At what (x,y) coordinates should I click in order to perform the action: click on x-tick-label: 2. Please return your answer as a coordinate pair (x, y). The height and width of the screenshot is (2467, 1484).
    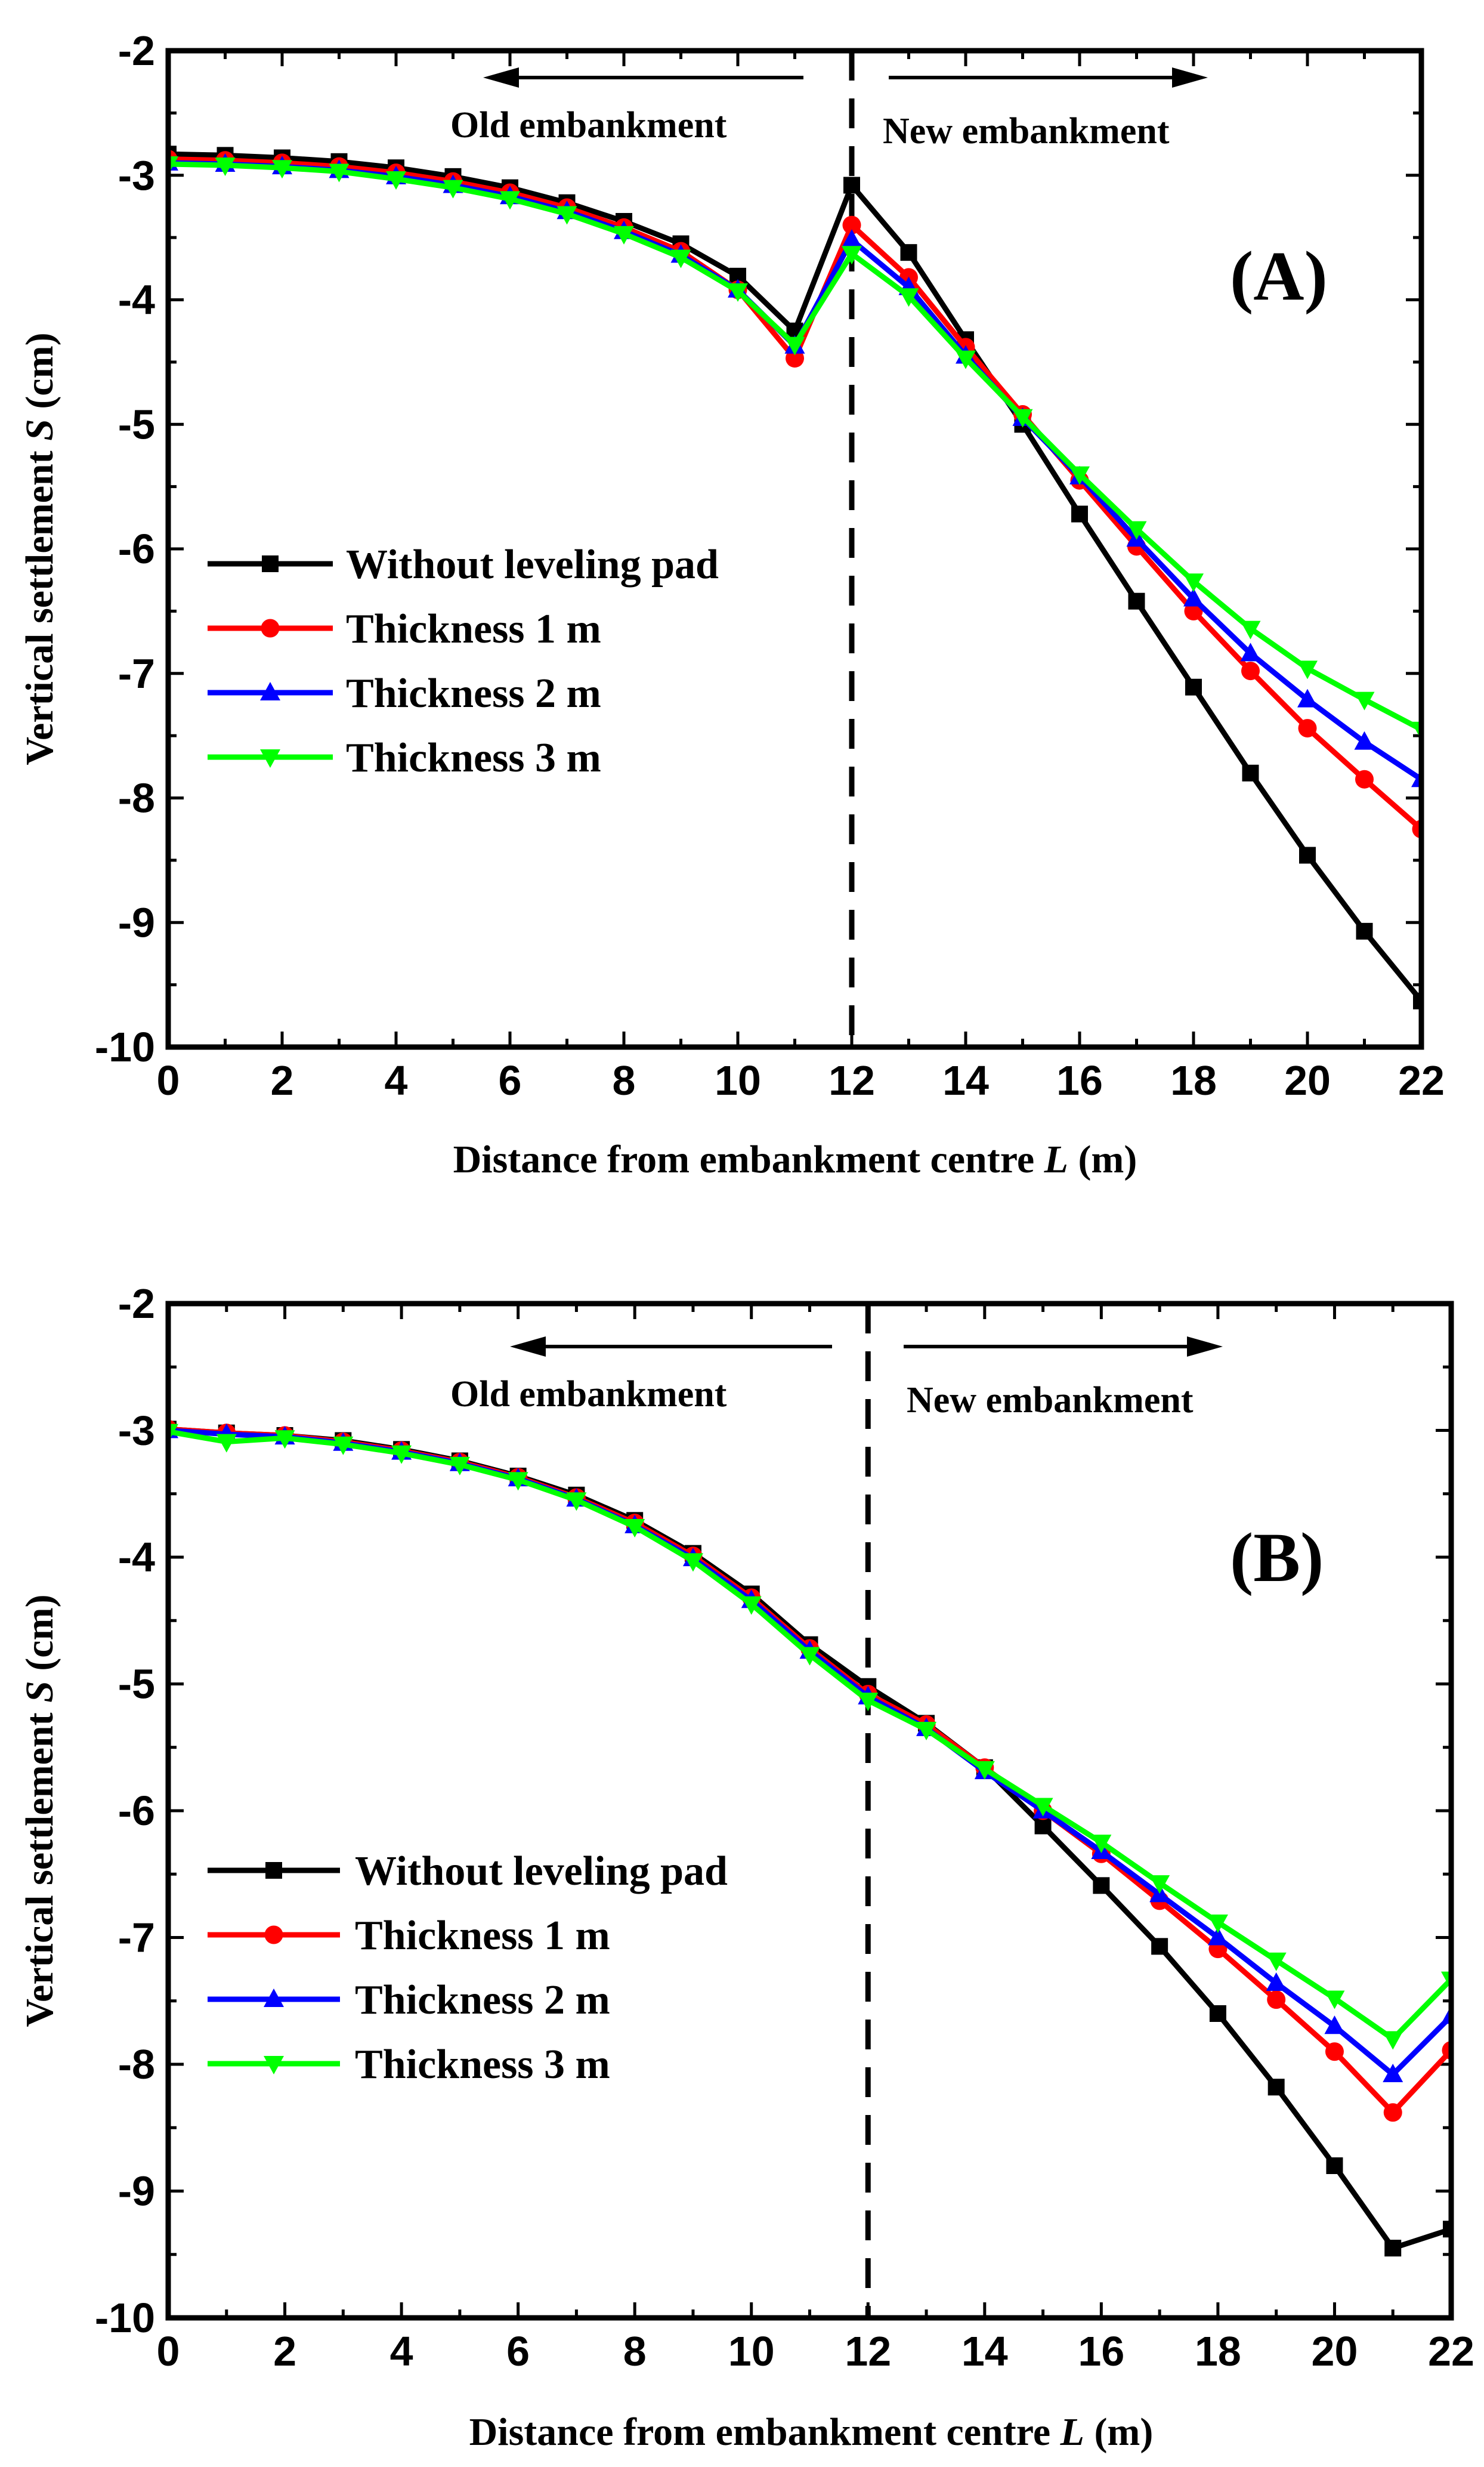
    Looking at the image, I should click on (284, 2351).